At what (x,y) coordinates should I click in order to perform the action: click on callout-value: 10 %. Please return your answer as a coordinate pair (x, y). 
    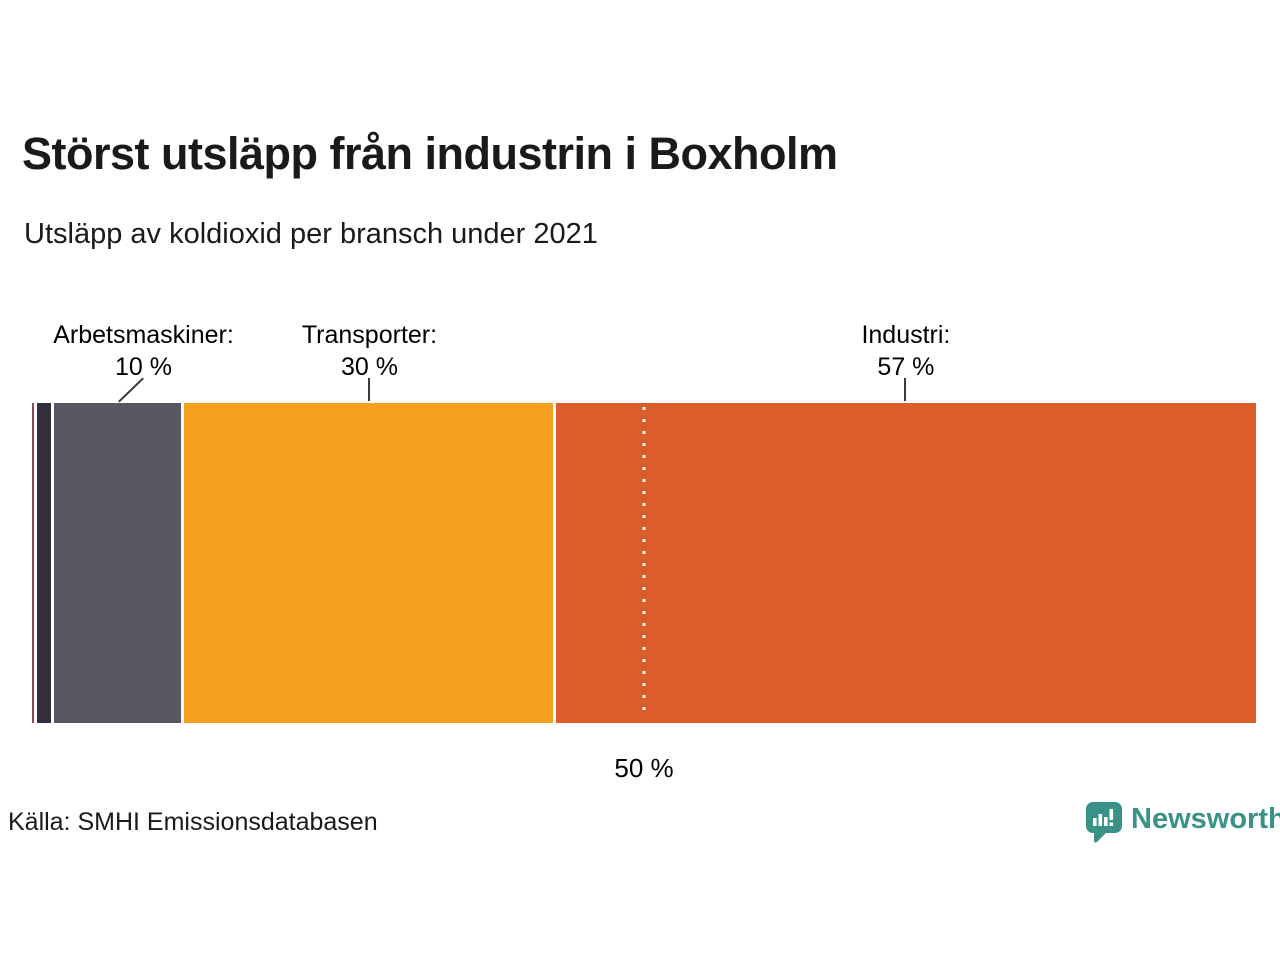
    Looking at the image, I should click on (143, 366).